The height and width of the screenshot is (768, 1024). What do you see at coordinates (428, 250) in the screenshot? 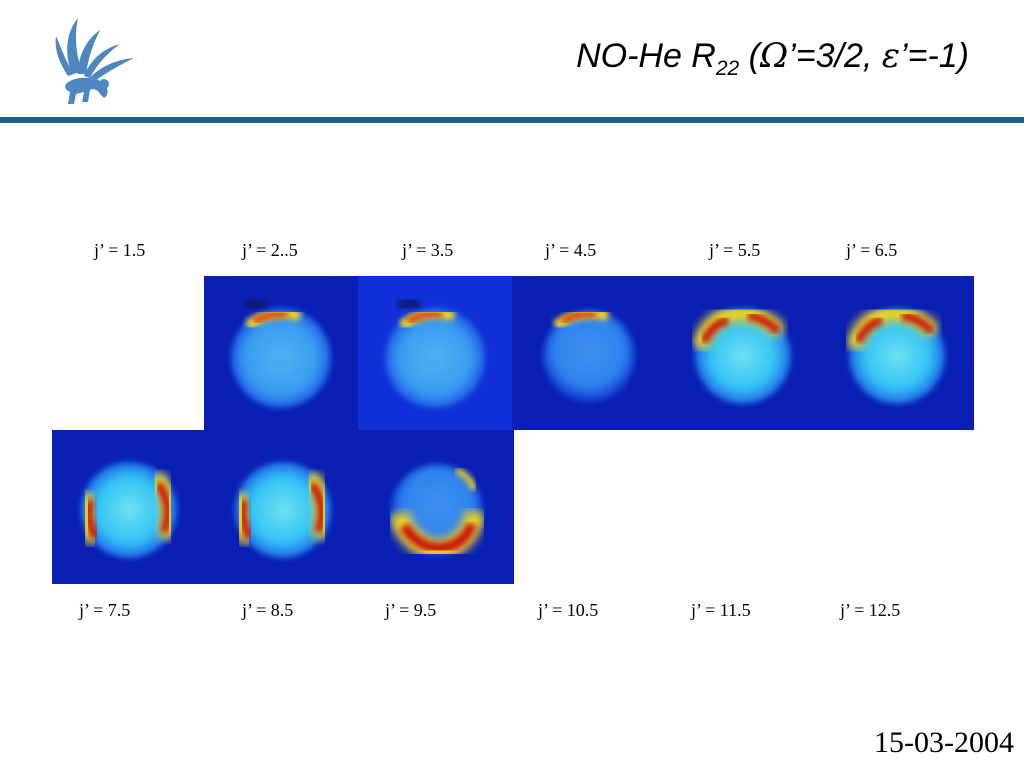
I see `label-j-3-5: j’ = 3.5` at bounding box center [428, 250].